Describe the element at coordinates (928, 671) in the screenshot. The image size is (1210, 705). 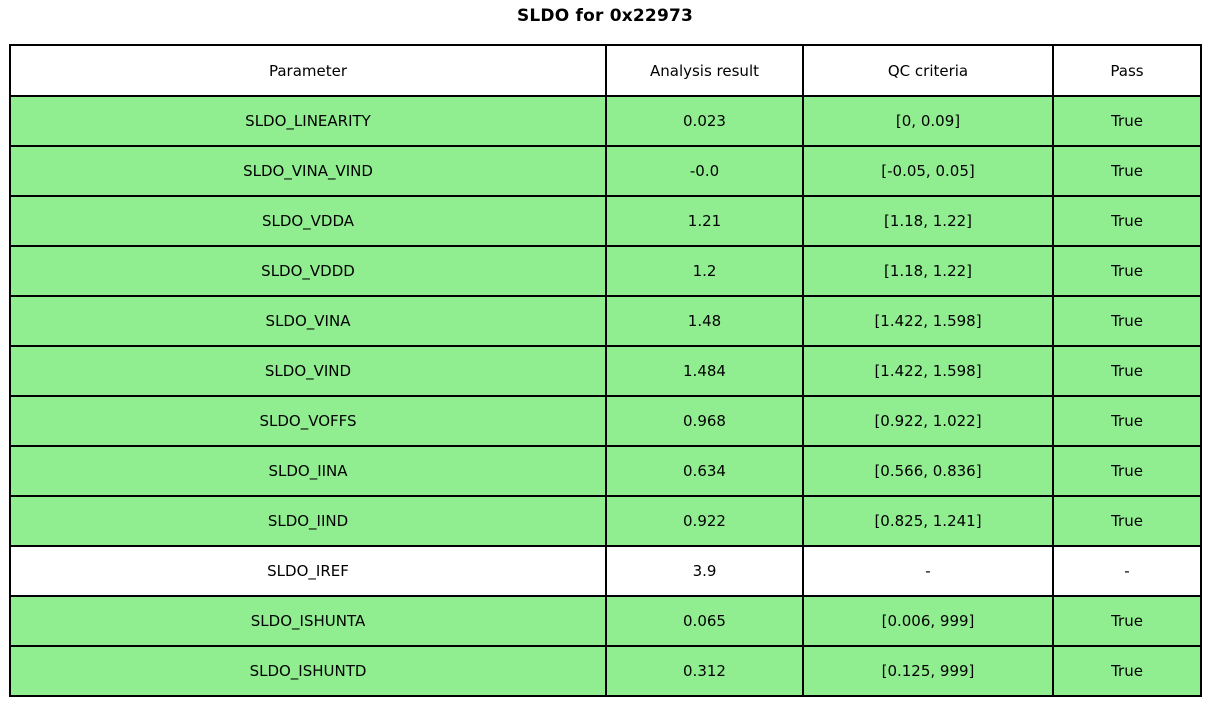
I see `cell-qc-criteria: [0.125, 999]` at that location.